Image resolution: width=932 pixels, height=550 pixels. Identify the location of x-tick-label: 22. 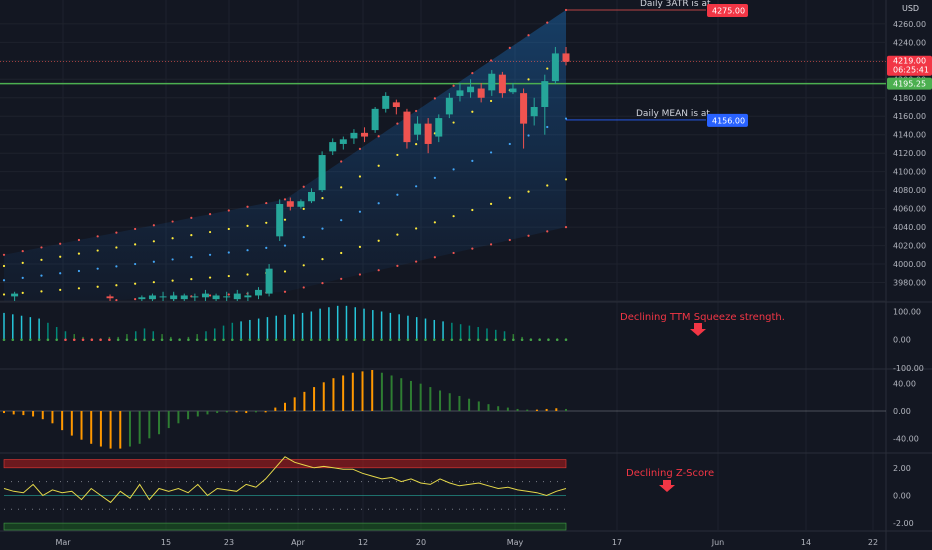
(873, 542).